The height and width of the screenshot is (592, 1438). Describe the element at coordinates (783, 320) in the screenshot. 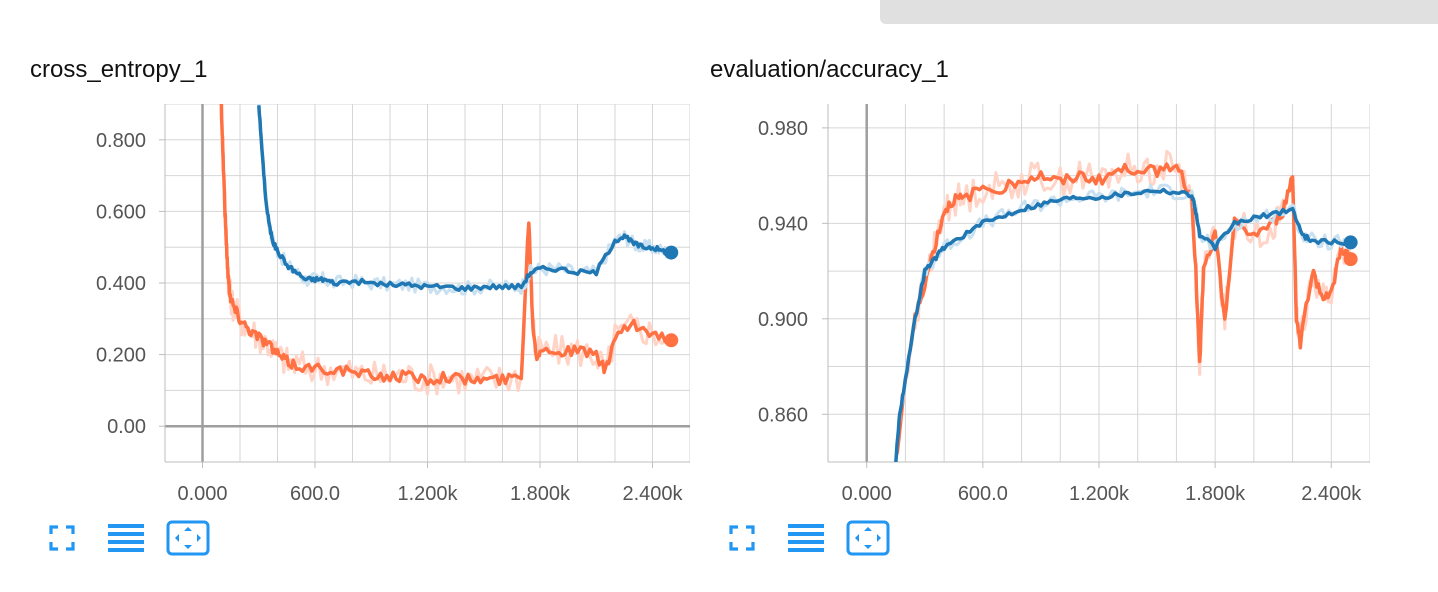

I see `y-tick-label: 0.900` at that location.